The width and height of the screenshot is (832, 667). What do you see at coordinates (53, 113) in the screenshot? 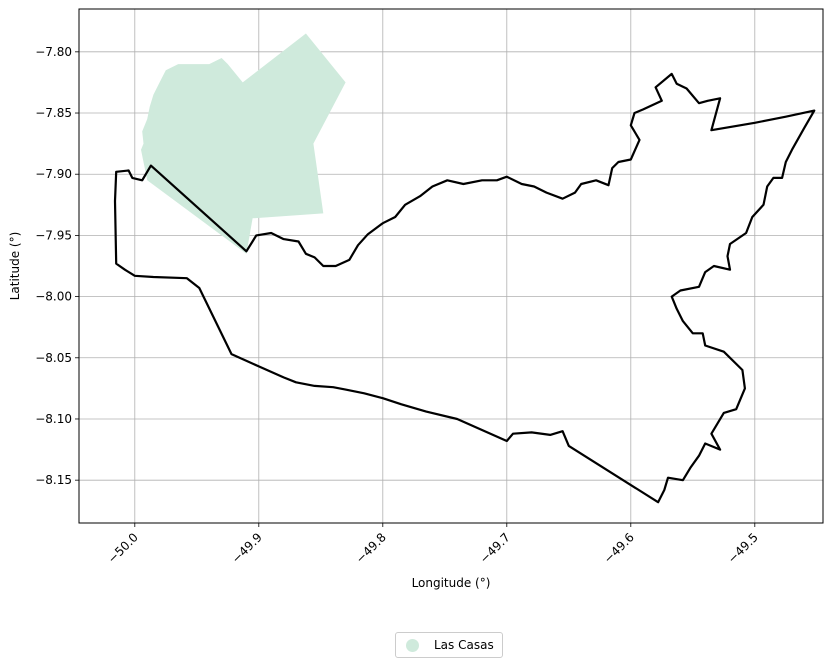
I see `y-tick-label: −7.85` at bounding box center [53, 113].